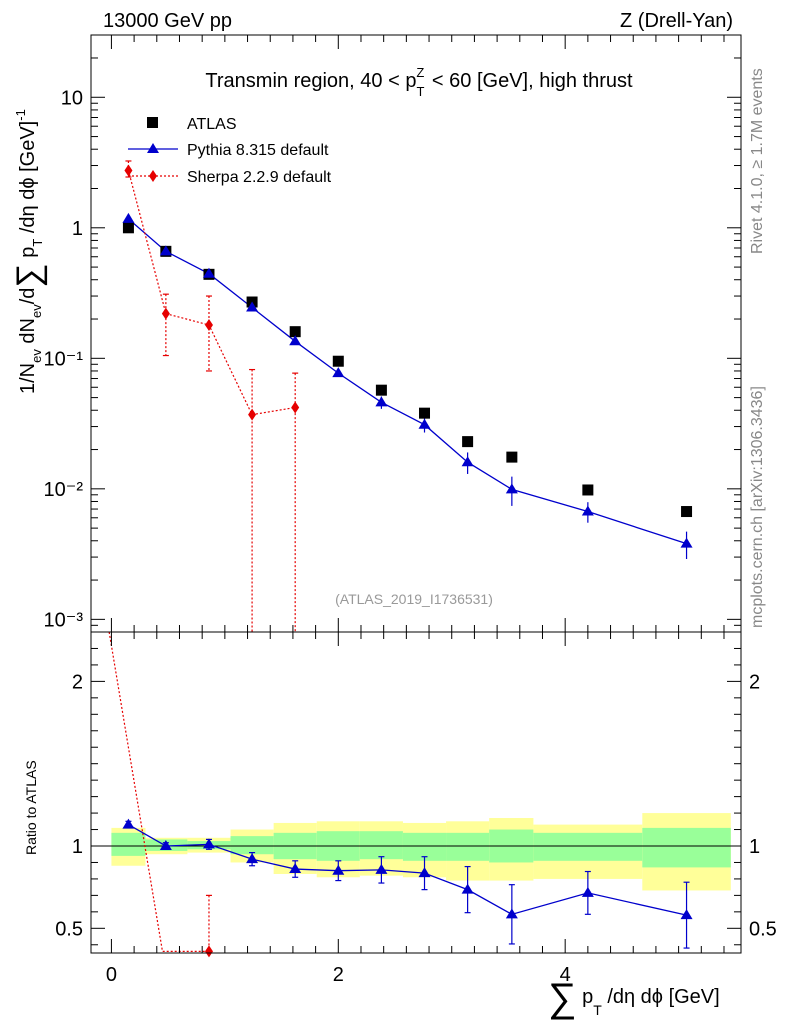 Image resolution: width=786 pixels, height=1024 pixels. I want to click on ratio-y-tick-label-left: 1, so click(77, 847).